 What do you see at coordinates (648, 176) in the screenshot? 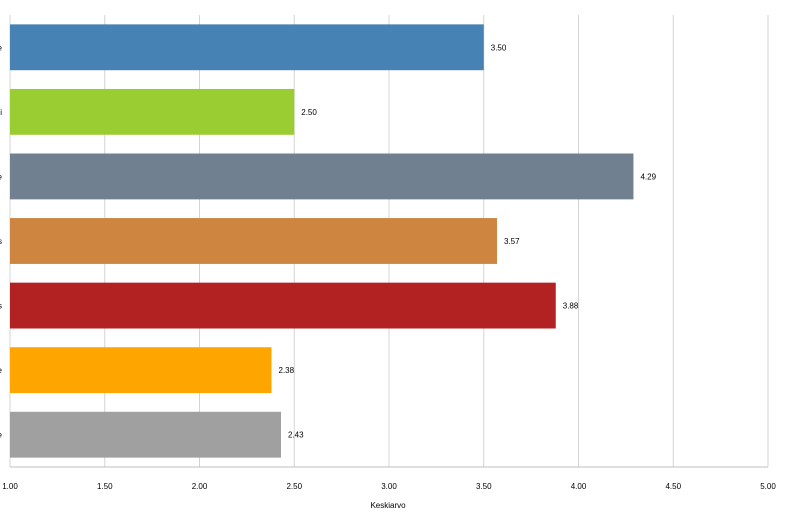
I see `bar-value-label: 4.29` at bounding box center [648, 176].